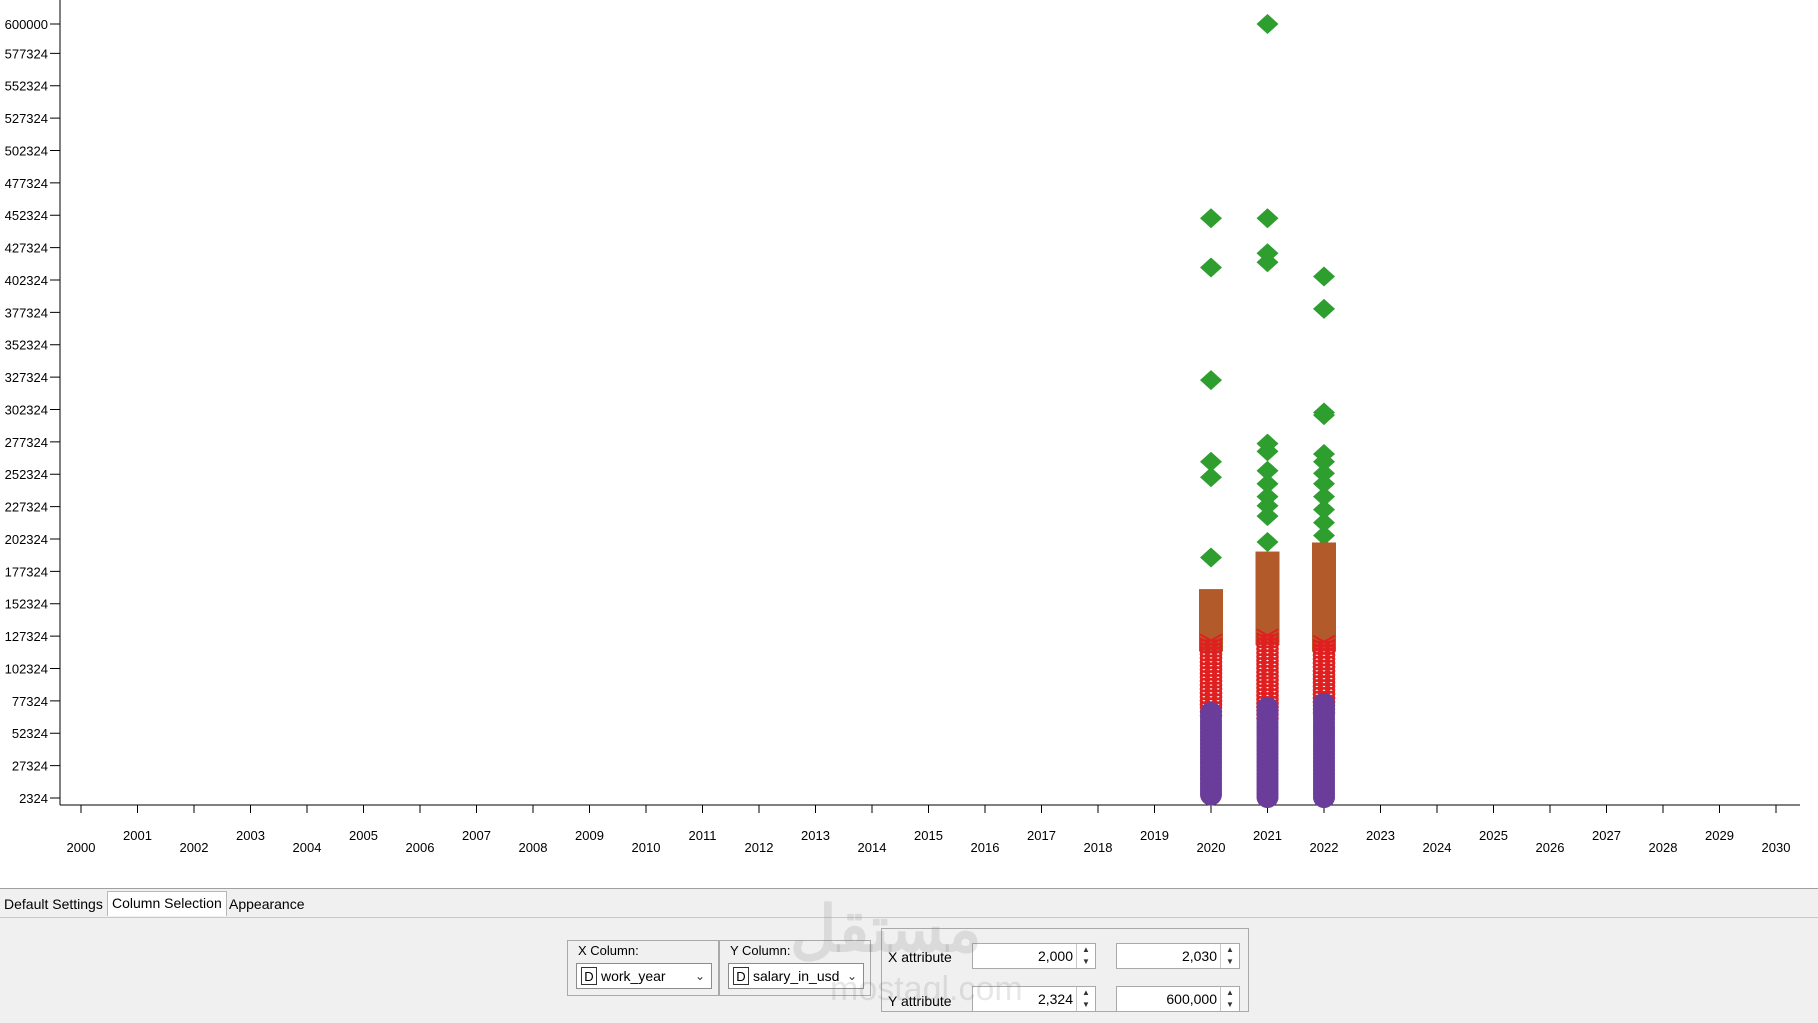  I want to click on x-tick-label: 2013, so click(815, 835).